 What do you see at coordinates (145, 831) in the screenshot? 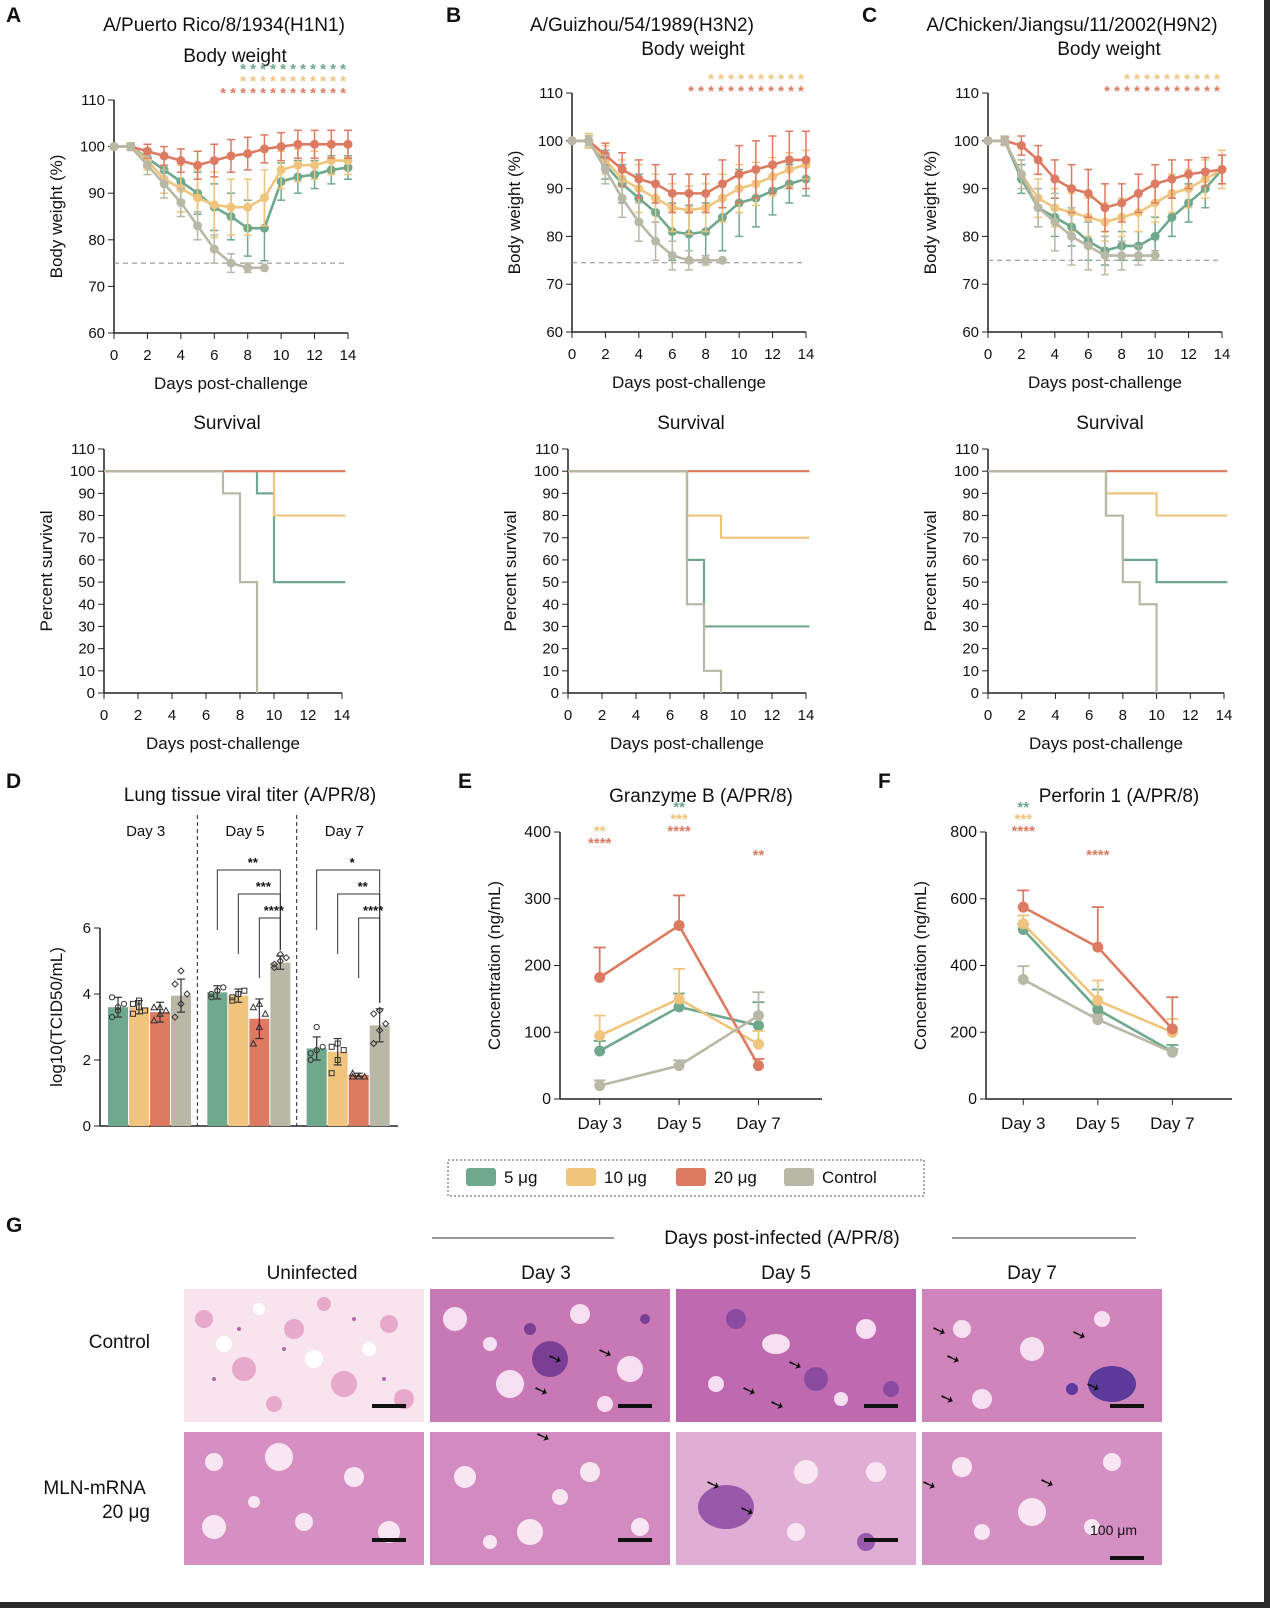
I see `group-label: Day 3` at bounding box center [145, 831].